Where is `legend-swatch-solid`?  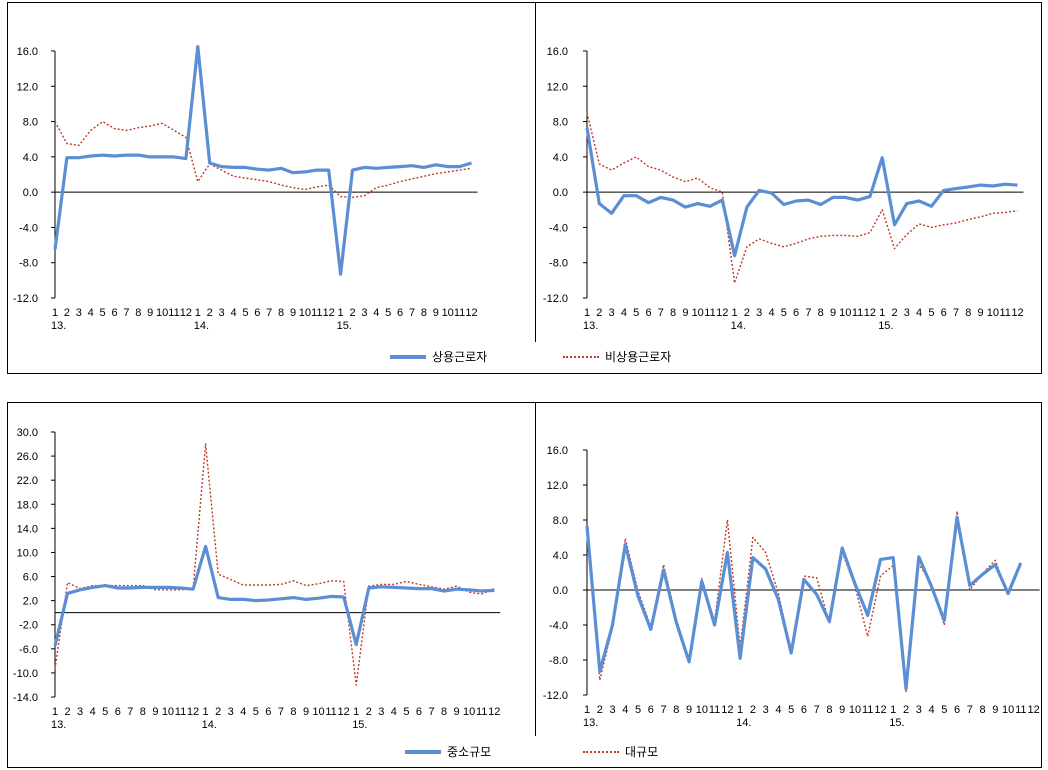
legend-swatch-solid is located at coordinates (423, 751).